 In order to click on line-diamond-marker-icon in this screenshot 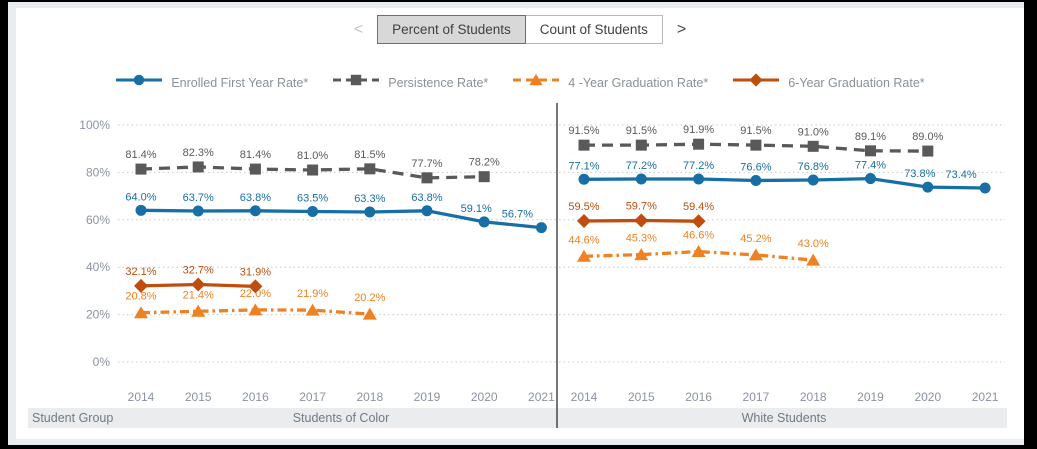, I will do `click(756, 82)`.